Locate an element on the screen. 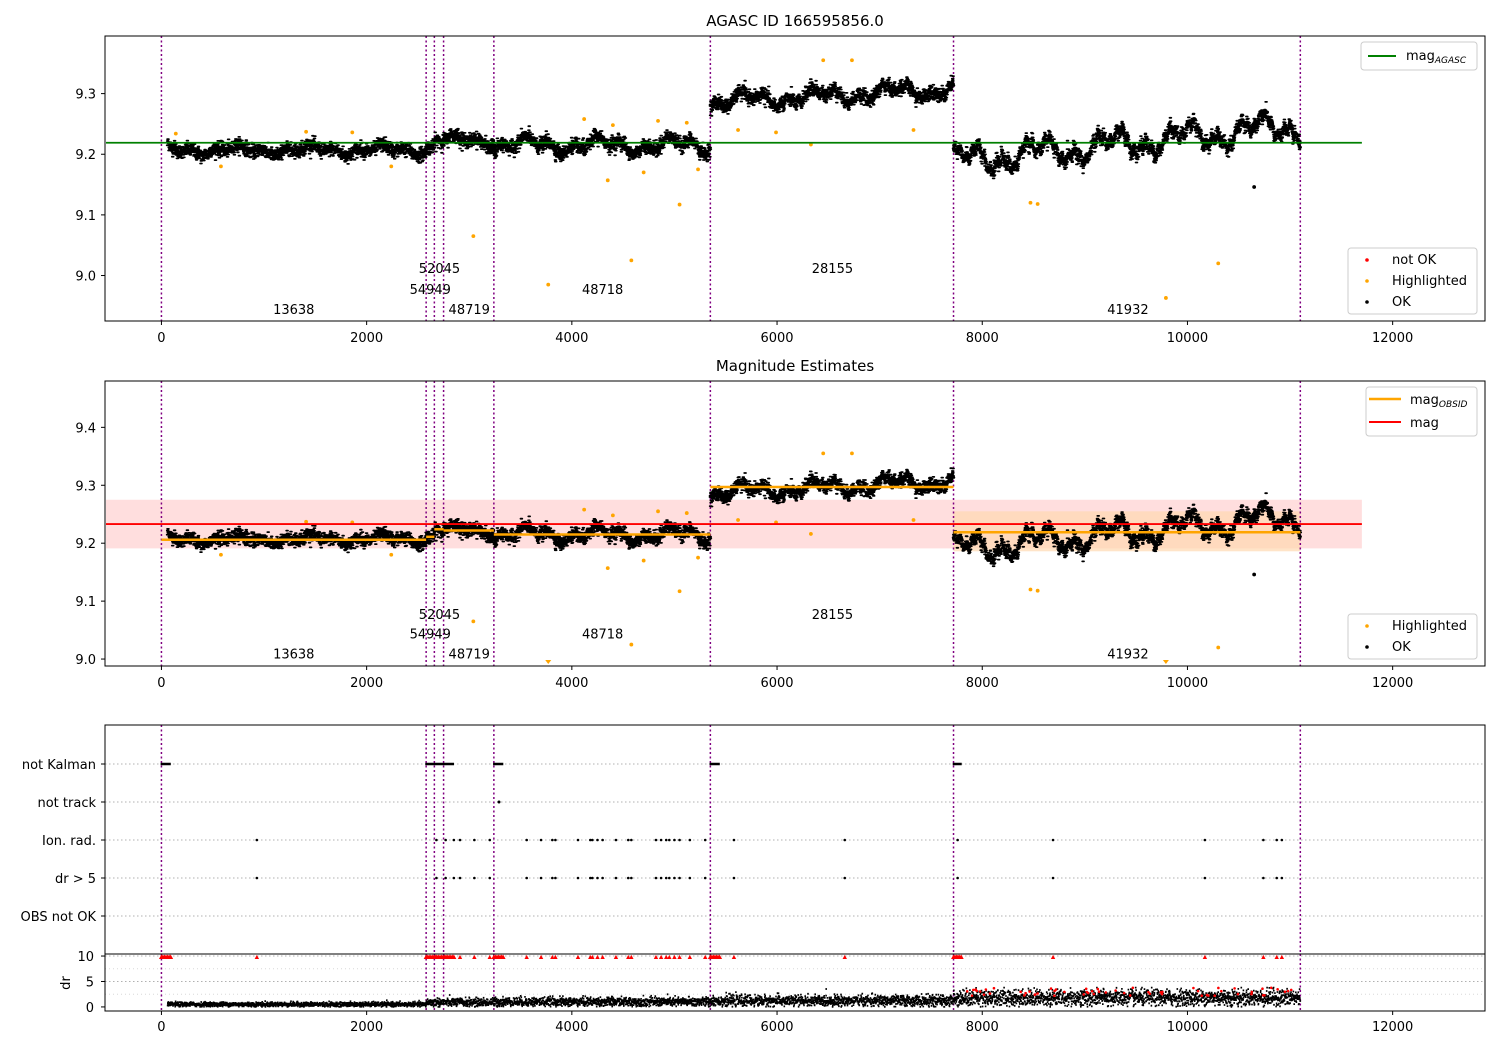  top-ok-points is located at coordinates (734, 127).